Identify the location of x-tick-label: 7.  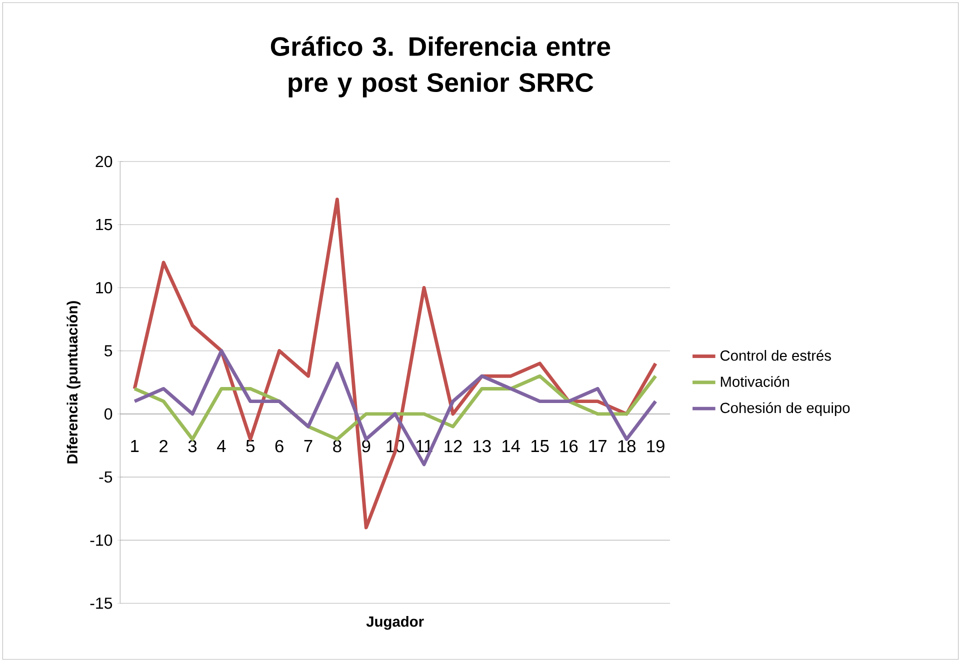
(308, 446).